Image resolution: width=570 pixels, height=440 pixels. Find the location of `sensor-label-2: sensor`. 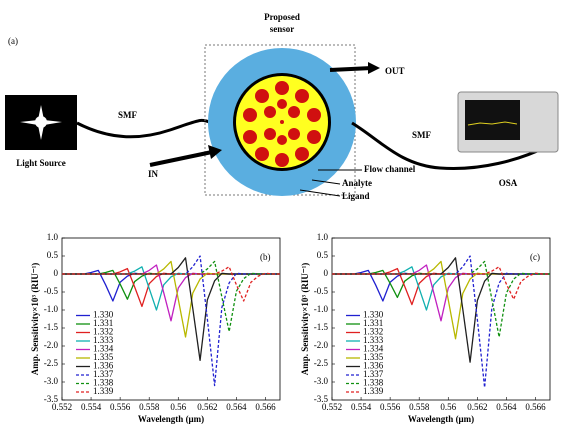

sensor-label-2: sensor is located at coordinates (282, 29).